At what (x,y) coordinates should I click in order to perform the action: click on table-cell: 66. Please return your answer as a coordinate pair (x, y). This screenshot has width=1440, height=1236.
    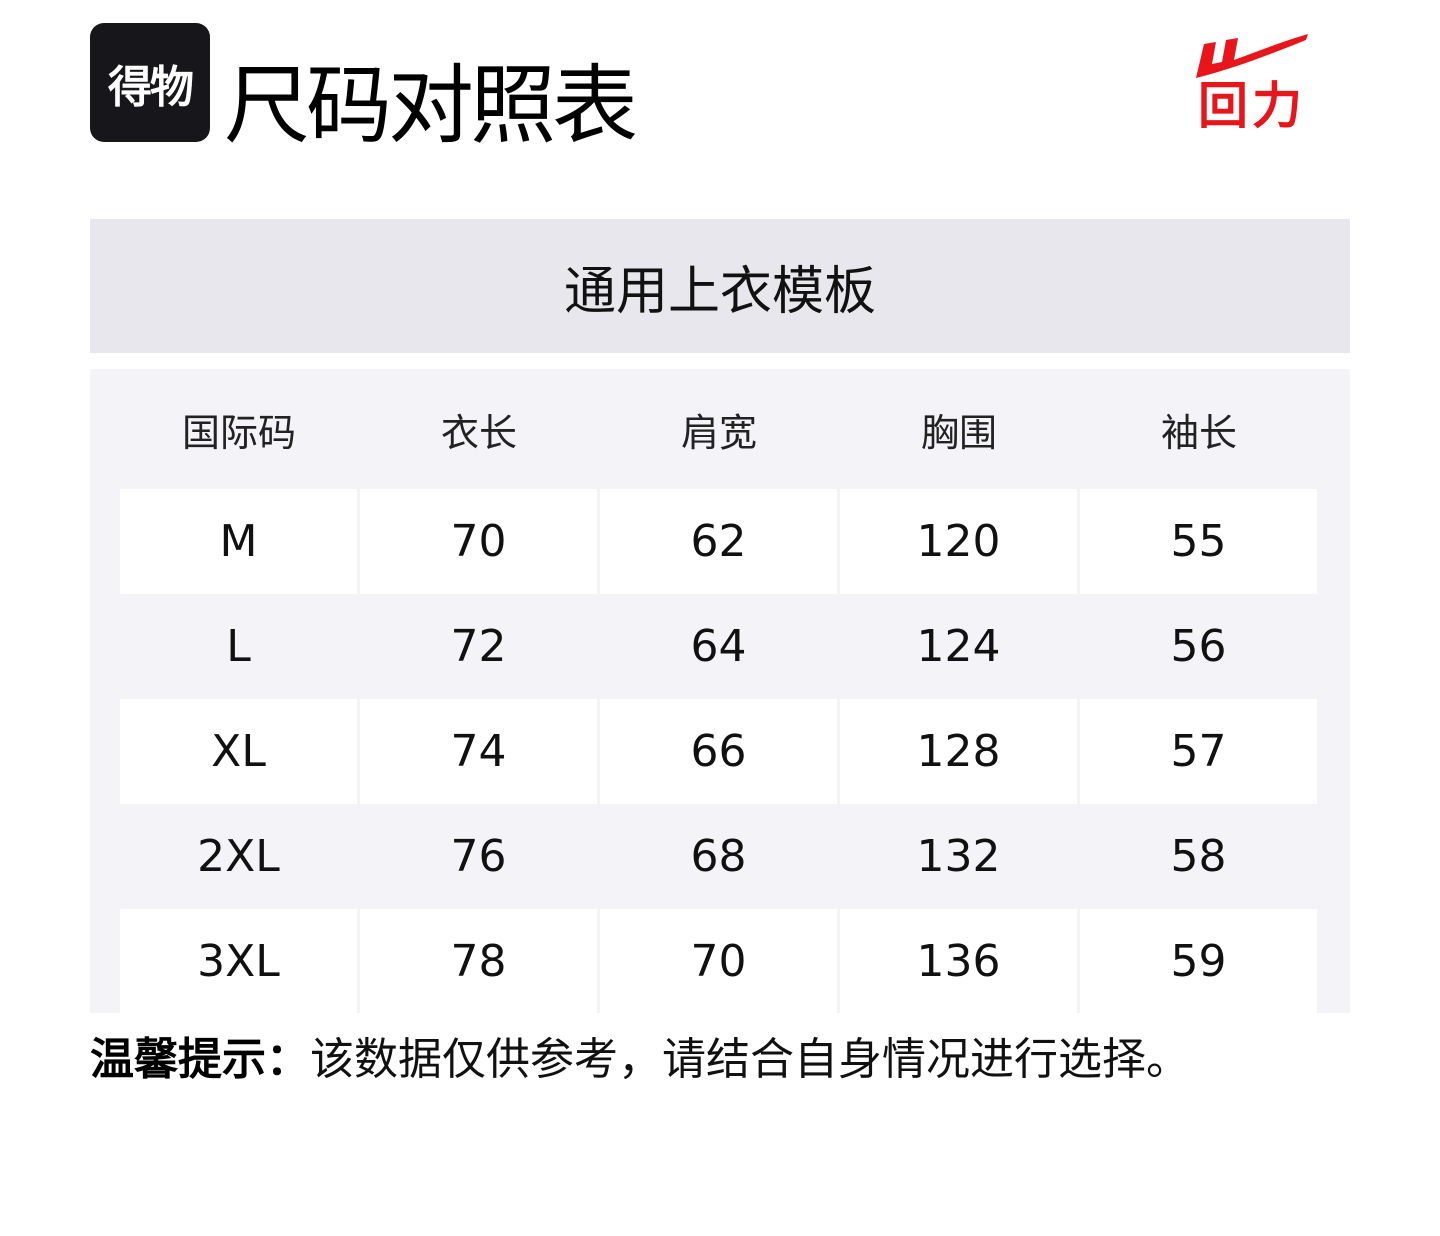
    Looking at the image, I should click on (718, 751).